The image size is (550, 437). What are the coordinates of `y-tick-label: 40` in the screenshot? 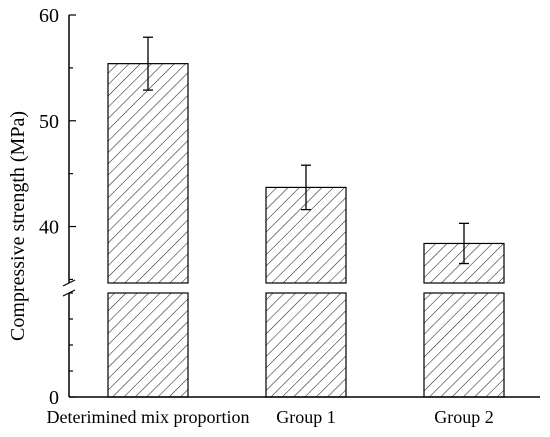 It's located at (49, 228).